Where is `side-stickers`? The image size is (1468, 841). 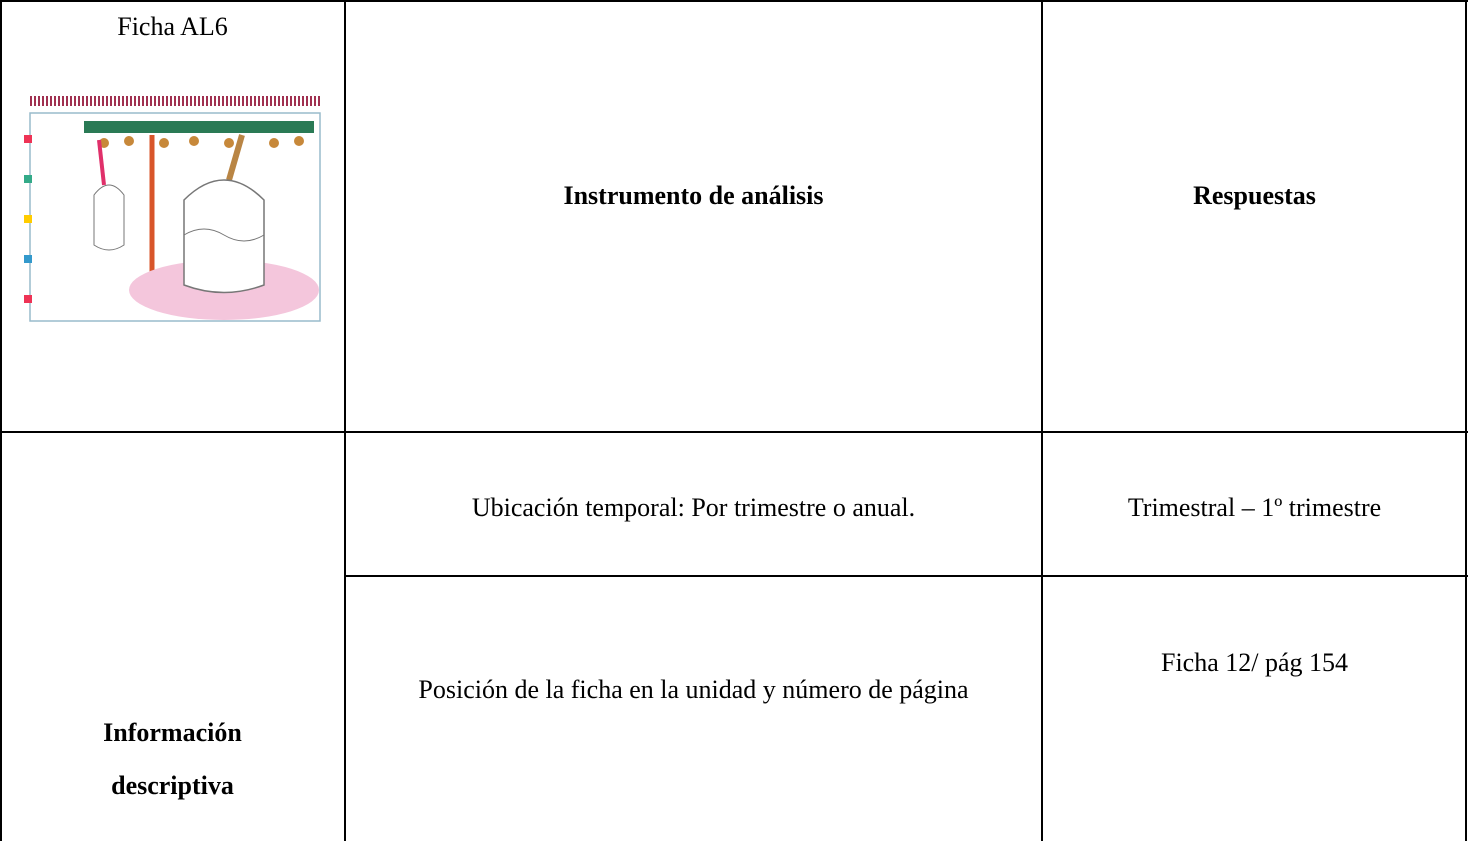
side-stickers is located at coordinates (28, 219).